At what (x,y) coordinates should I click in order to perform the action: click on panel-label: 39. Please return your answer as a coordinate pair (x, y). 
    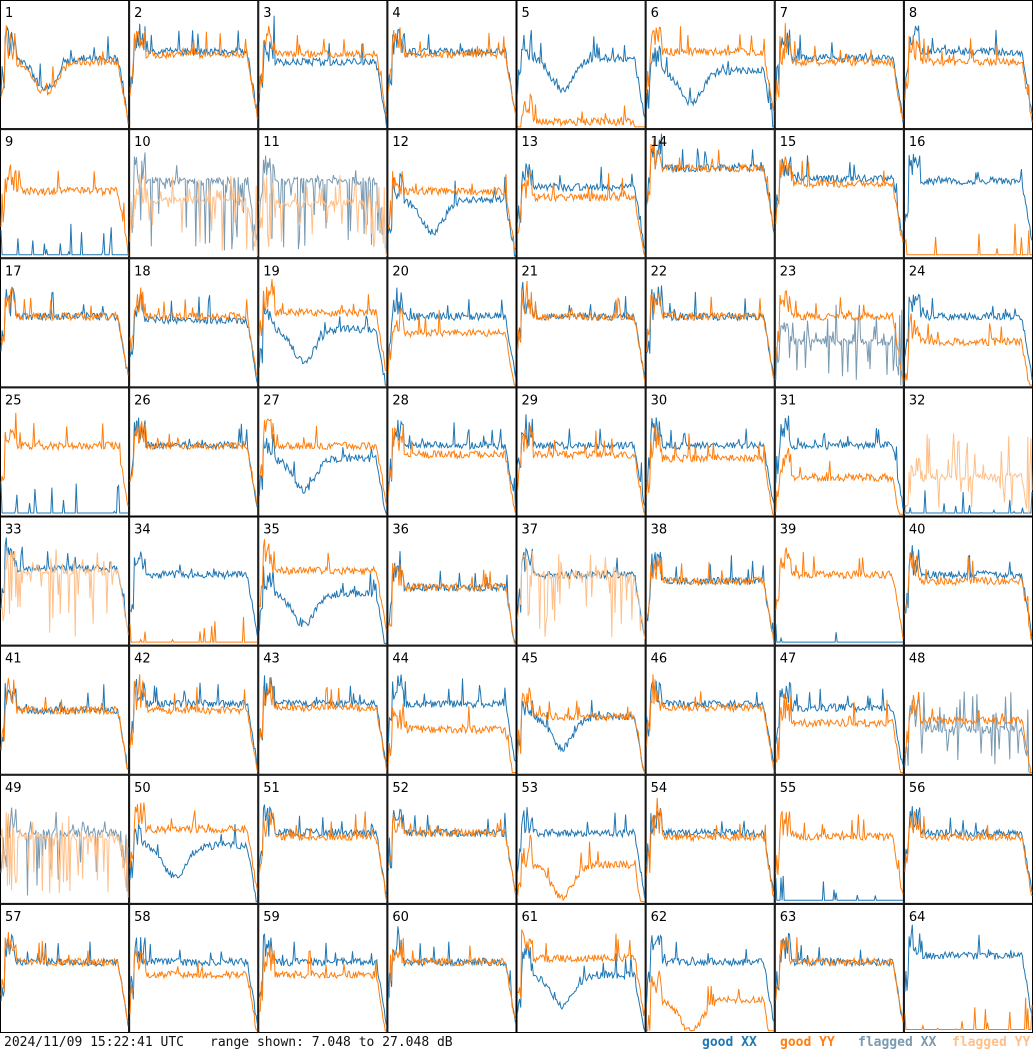
    Looking at the image, I should click on (788, 530).